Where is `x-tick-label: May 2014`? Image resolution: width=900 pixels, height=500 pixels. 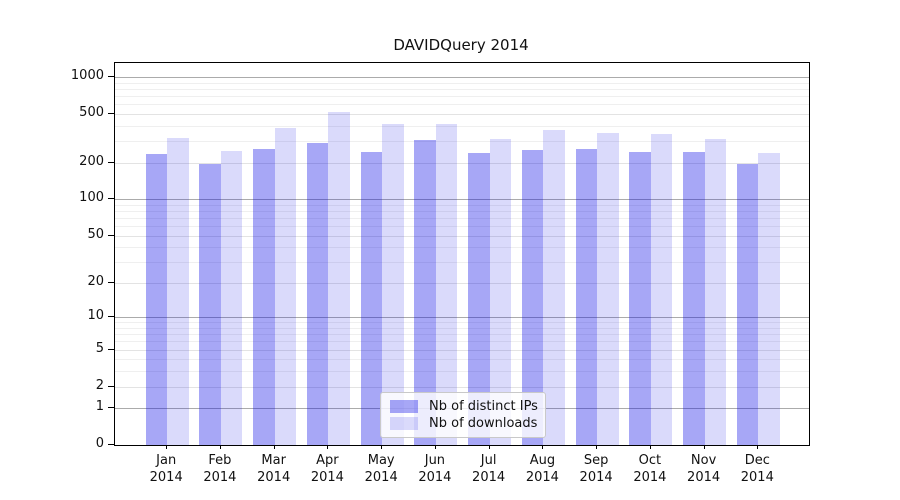 x-tick-label: May 2014 is located at coordinates (381, 469).